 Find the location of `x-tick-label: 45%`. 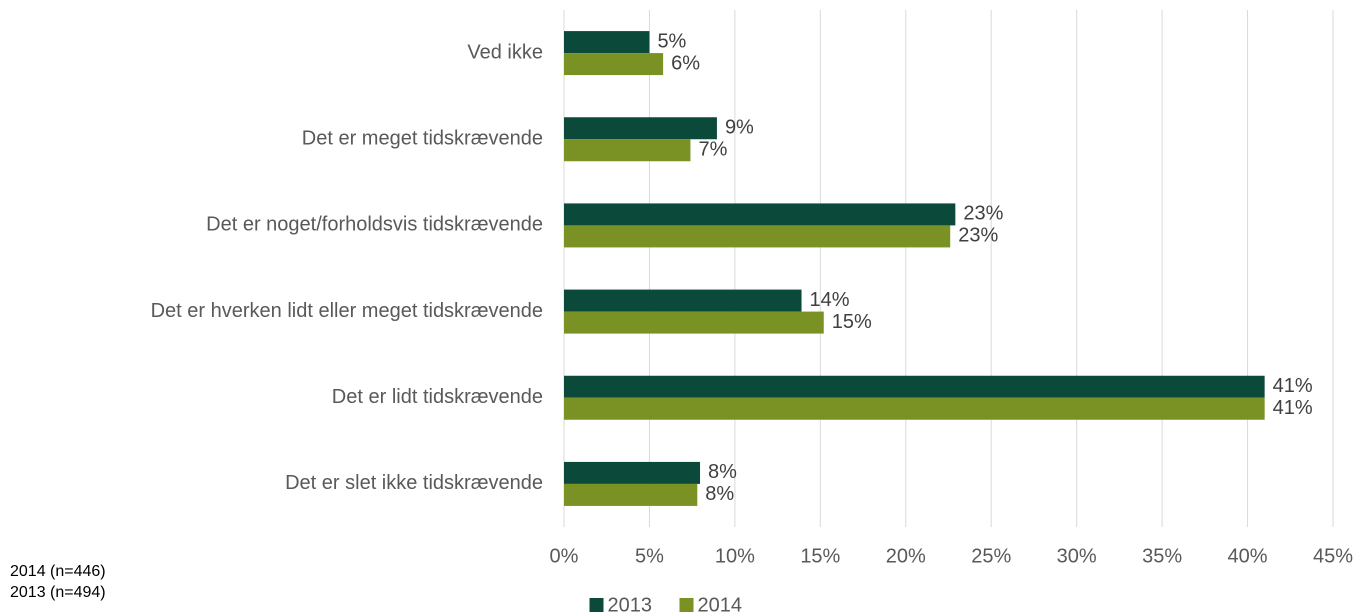

x-tick-label: 45% is located at coordinates (1333, 556).